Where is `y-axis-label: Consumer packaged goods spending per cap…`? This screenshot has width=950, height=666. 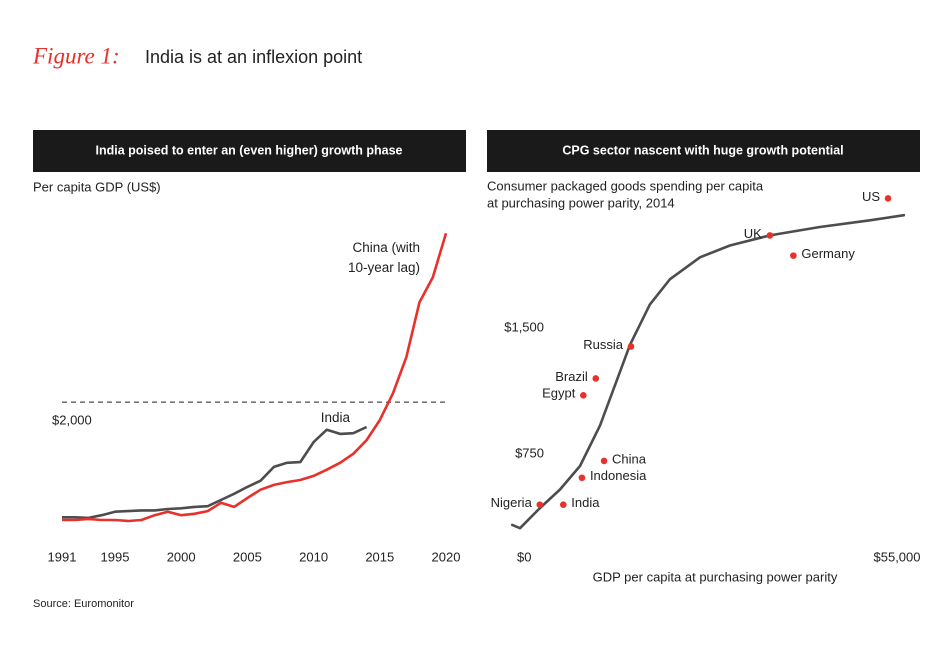
y-axis-label: Consumer packaged goods spending per cap… is located at coordinates (625, 185).